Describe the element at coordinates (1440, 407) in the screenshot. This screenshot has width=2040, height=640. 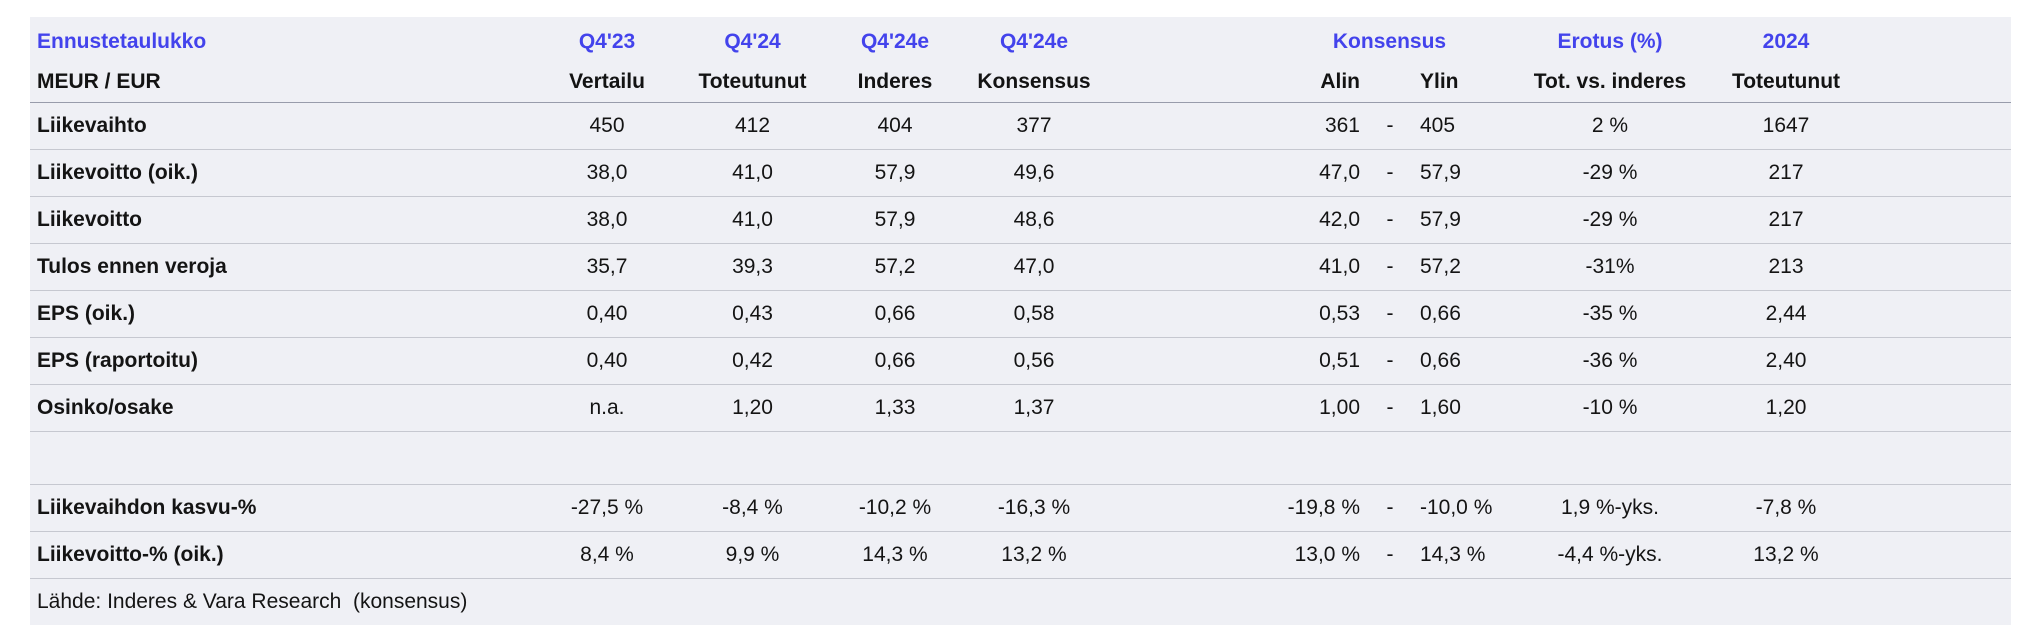
I see `cell-konsensus-ylin: 1,60` at that location.